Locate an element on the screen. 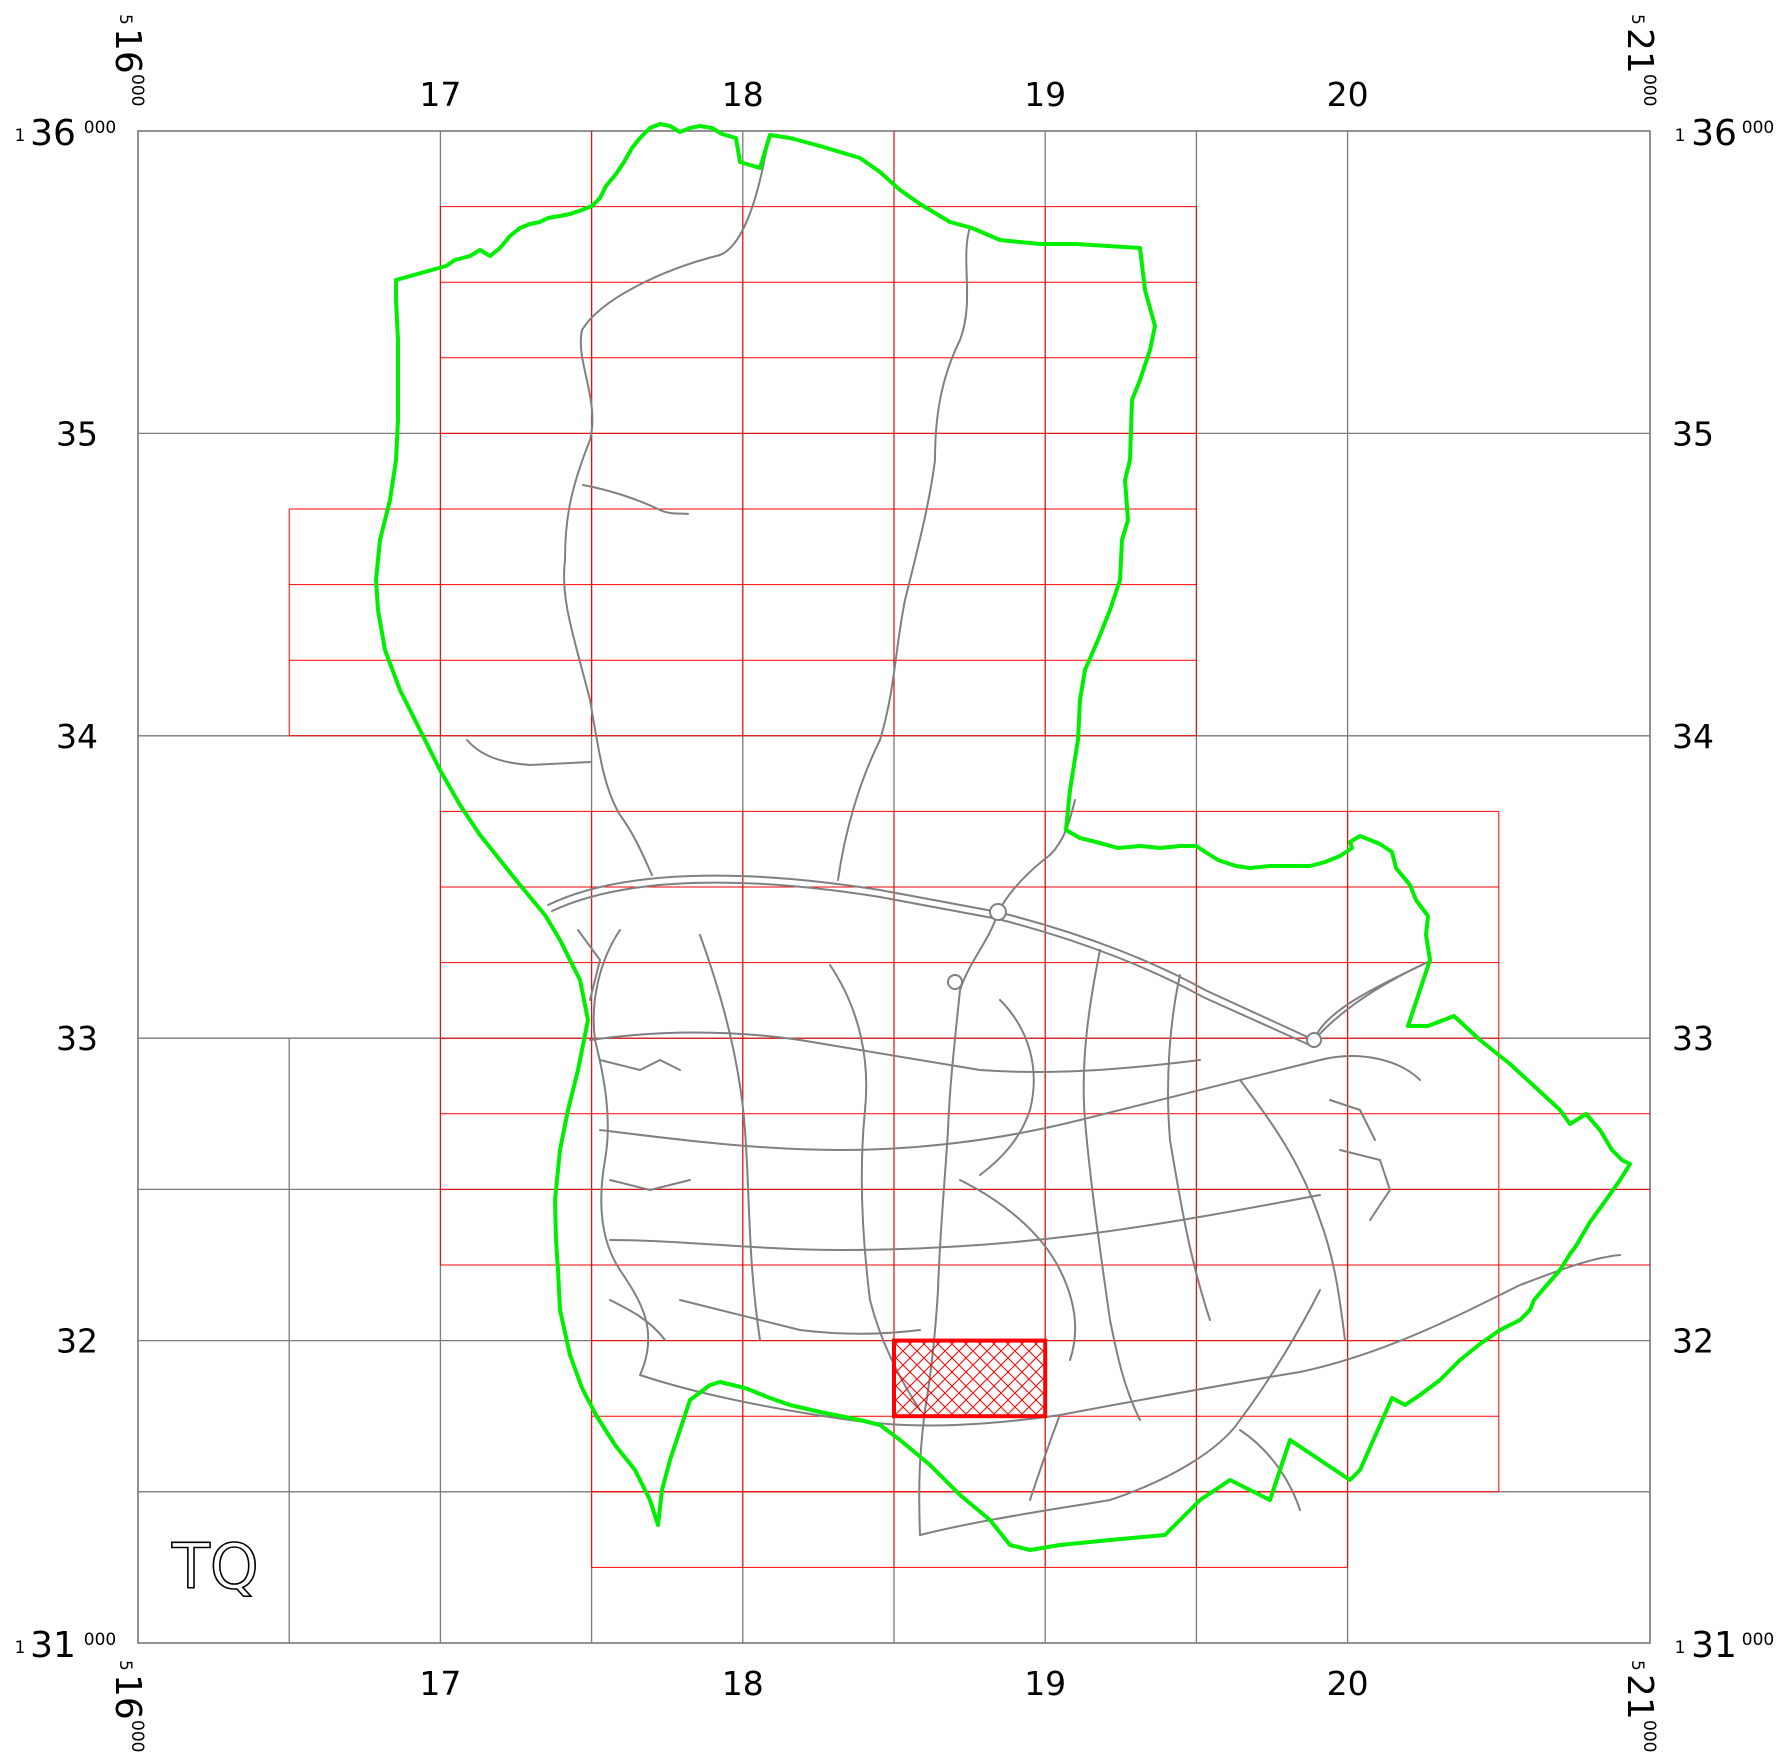 This screenshot has height=1760, width=1778. south-road is located at coordinates (1130, 1340).